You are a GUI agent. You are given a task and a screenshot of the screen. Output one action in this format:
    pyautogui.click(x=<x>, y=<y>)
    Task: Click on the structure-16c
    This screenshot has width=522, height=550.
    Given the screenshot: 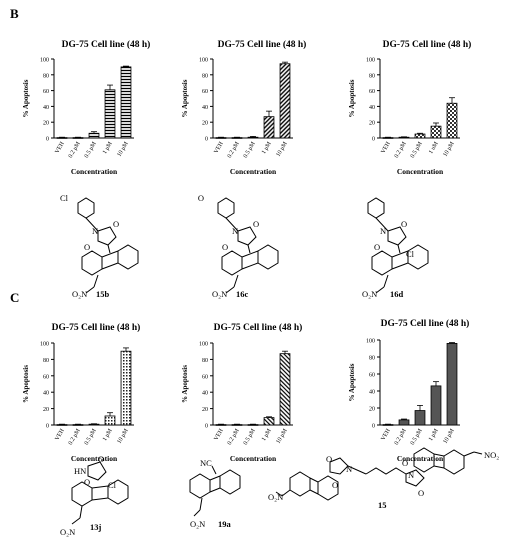 What is the action you would take?
    pyautogui.click(x=248, y=245)
    